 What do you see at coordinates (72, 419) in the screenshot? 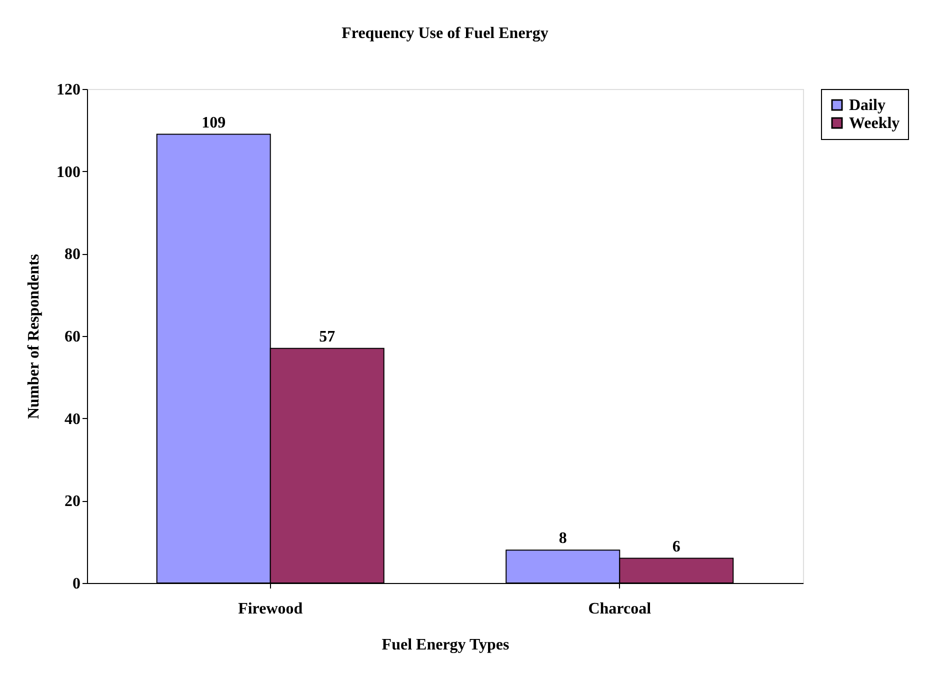
I see `y-tick-label: 40` at bounding box center [72, 419].